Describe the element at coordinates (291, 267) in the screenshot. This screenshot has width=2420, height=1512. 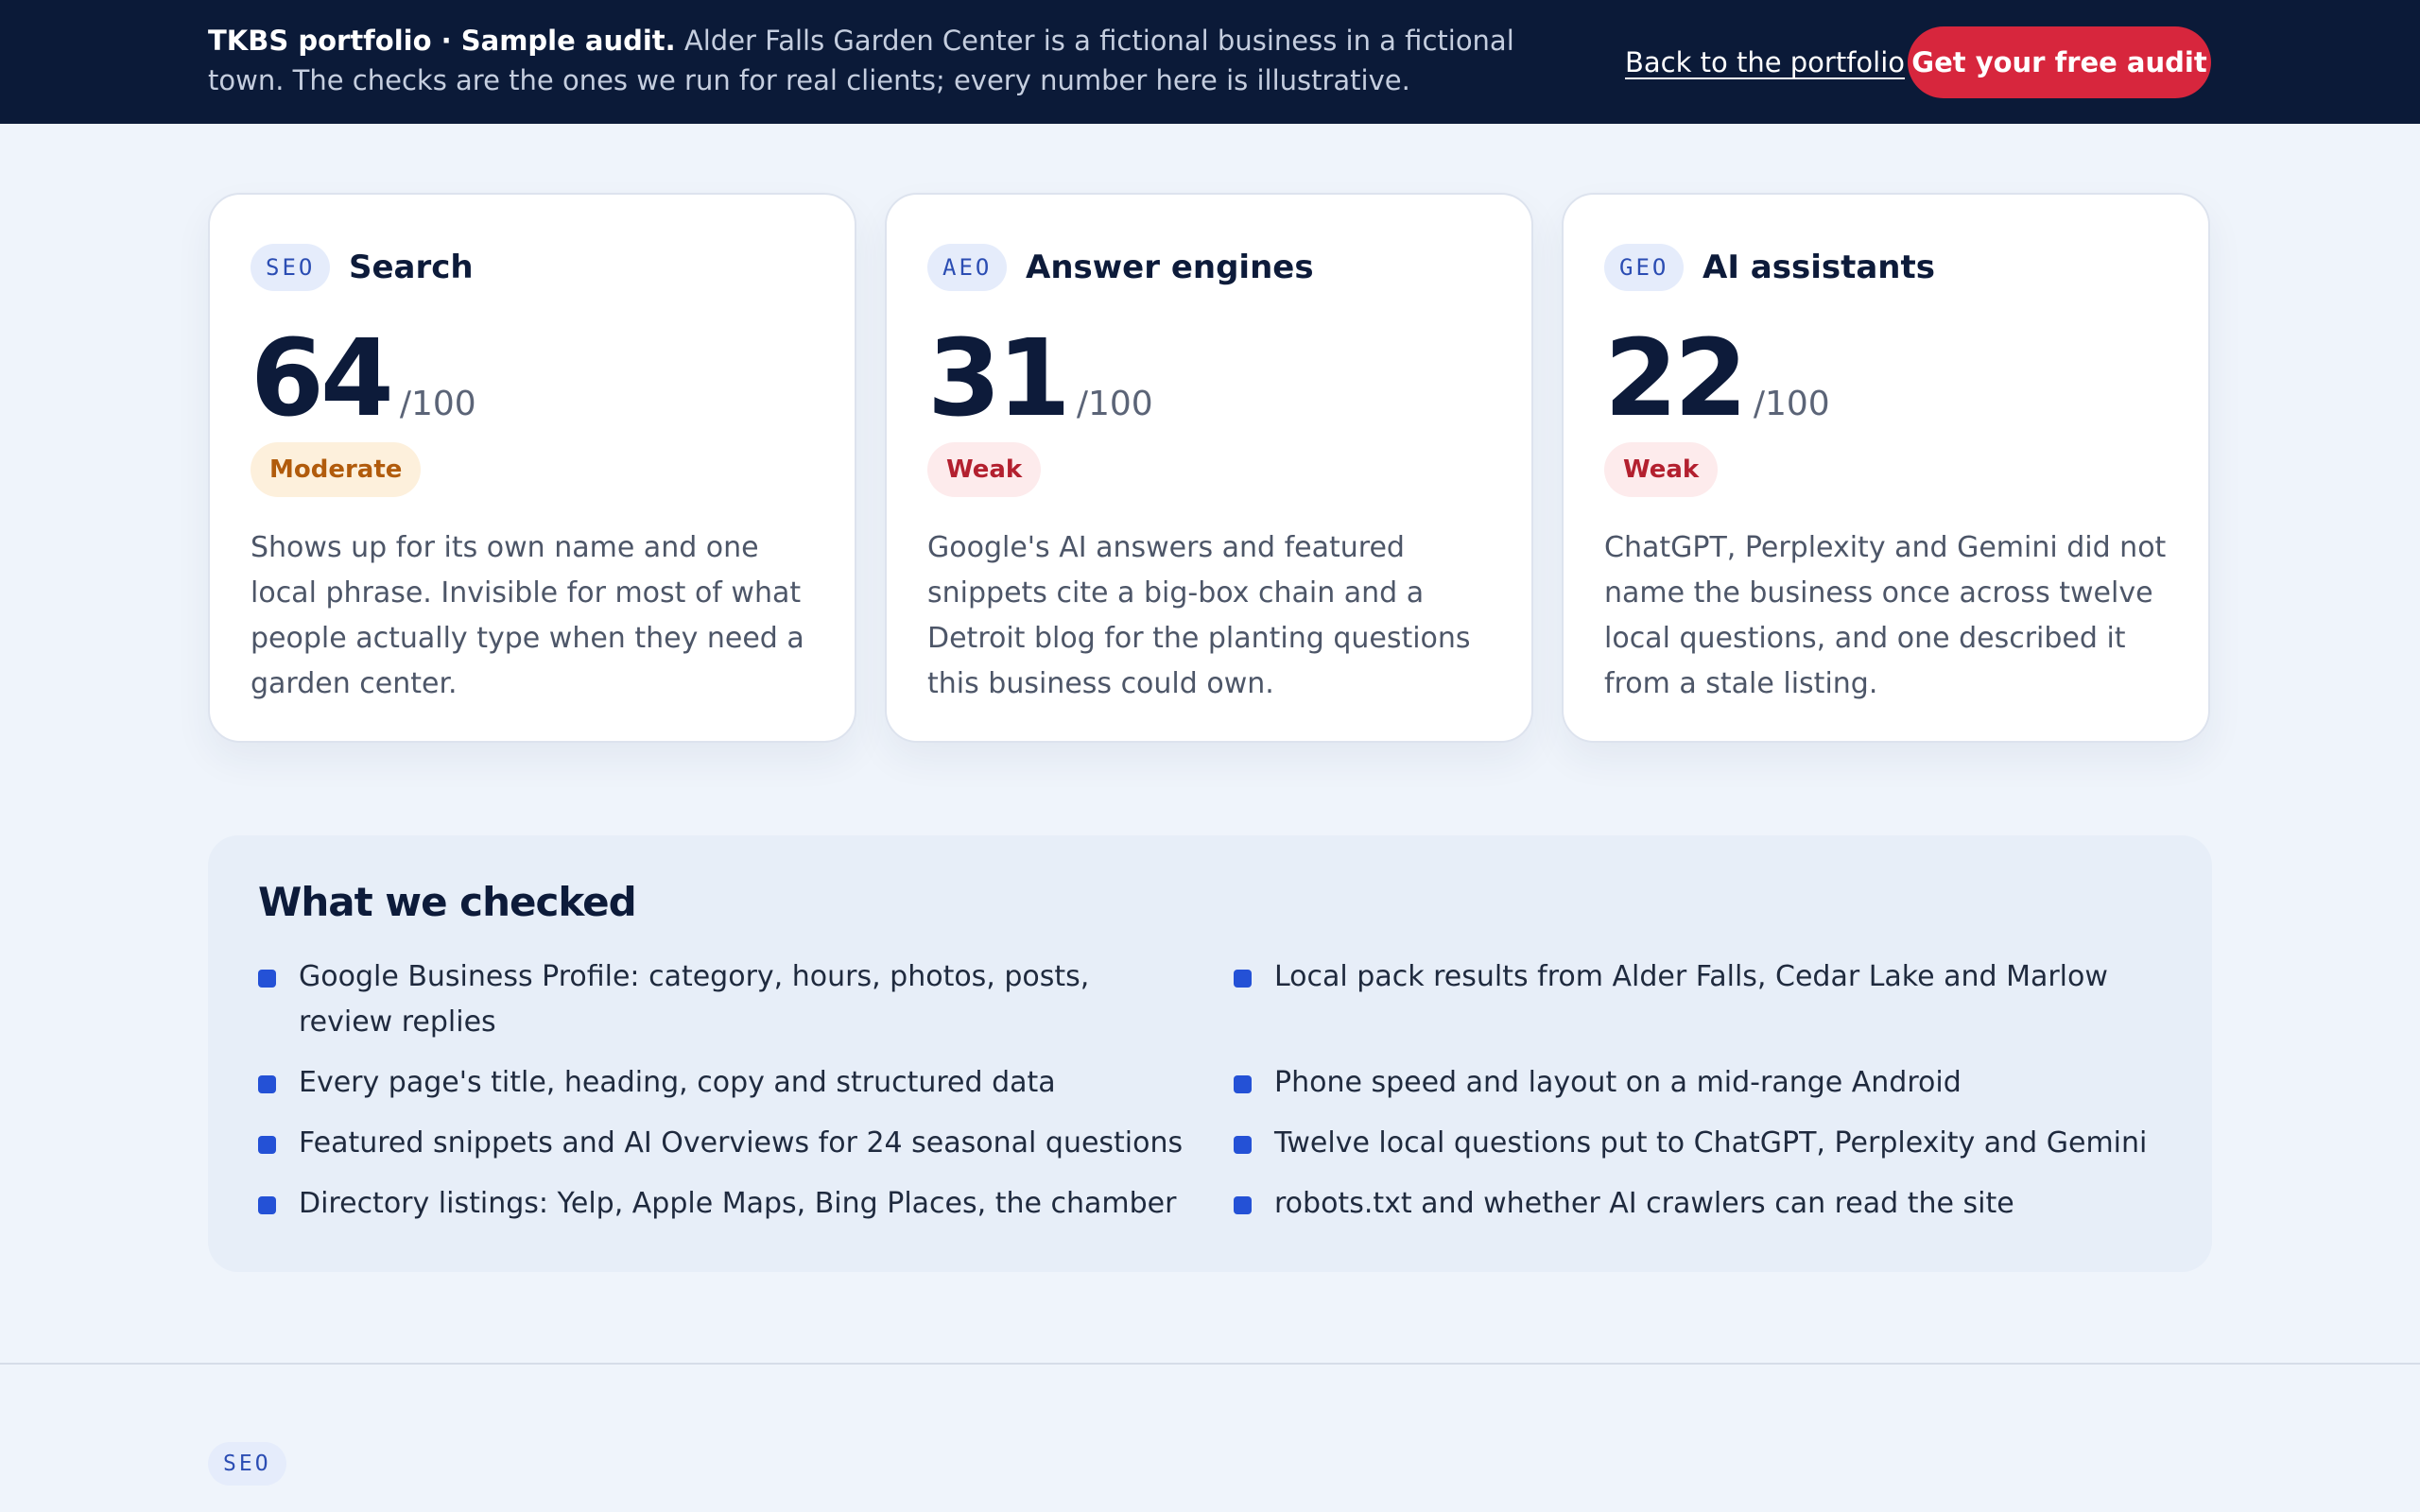
I see `card-tag: SEO` at that location.